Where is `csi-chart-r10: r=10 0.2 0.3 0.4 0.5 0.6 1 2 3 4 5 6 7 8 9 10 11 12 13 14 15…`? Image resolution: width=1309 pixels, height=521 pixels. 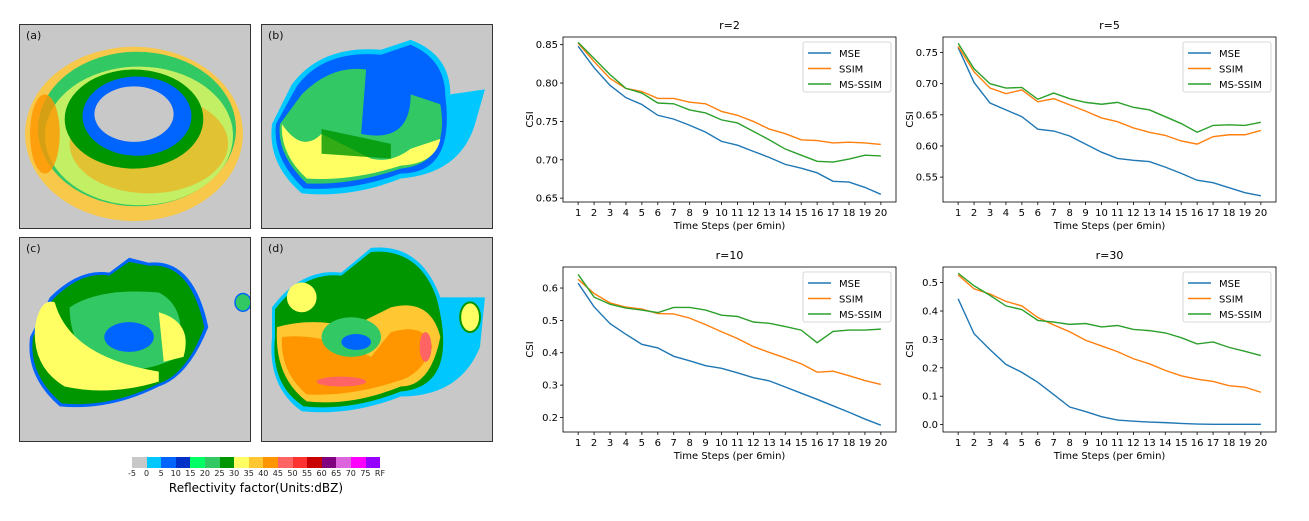 csi-chart-r10: r=10 0.2 0.3 0.4 0.5 0.6 1 2 3 4 5 6 7 8 9 10 11 12 13 14 15… is located at coordinates (715, 357).